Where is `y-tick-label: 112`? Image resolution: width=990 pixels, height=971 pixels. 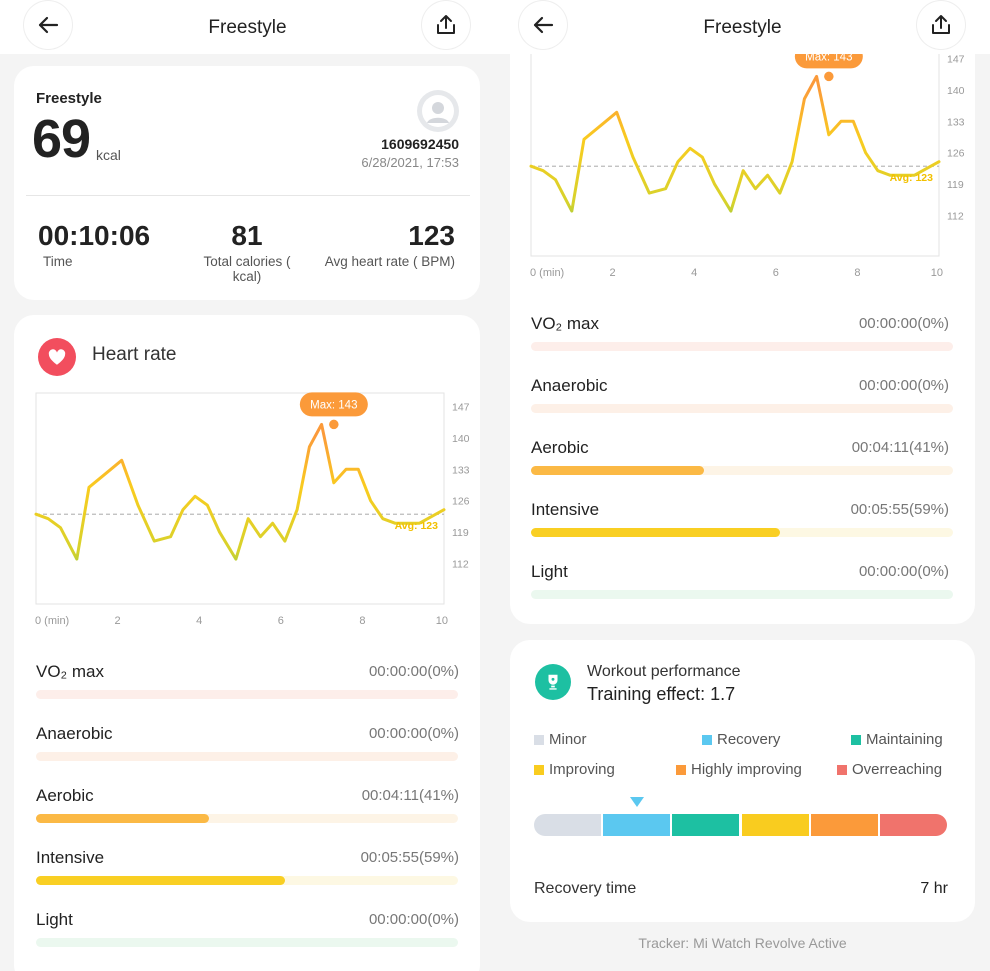 y-tick-label: 112 is located at coordinates (955, 217).